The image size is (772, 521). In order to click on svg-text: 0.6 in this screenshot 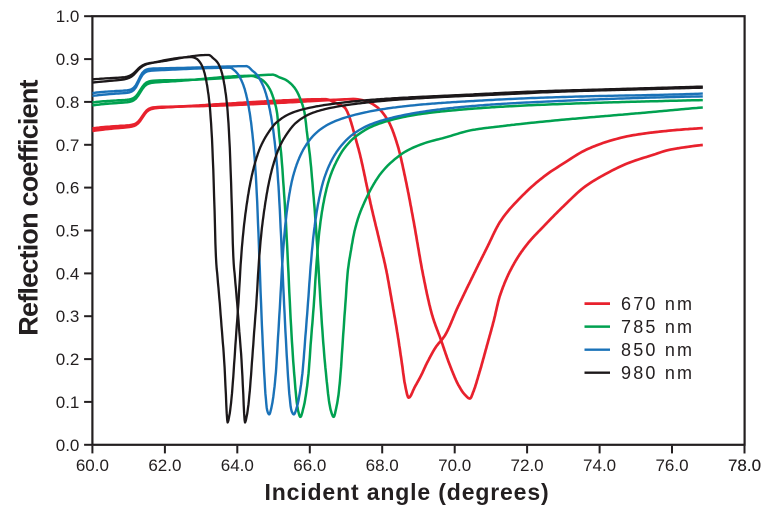, I will do `click(68, 188)`.